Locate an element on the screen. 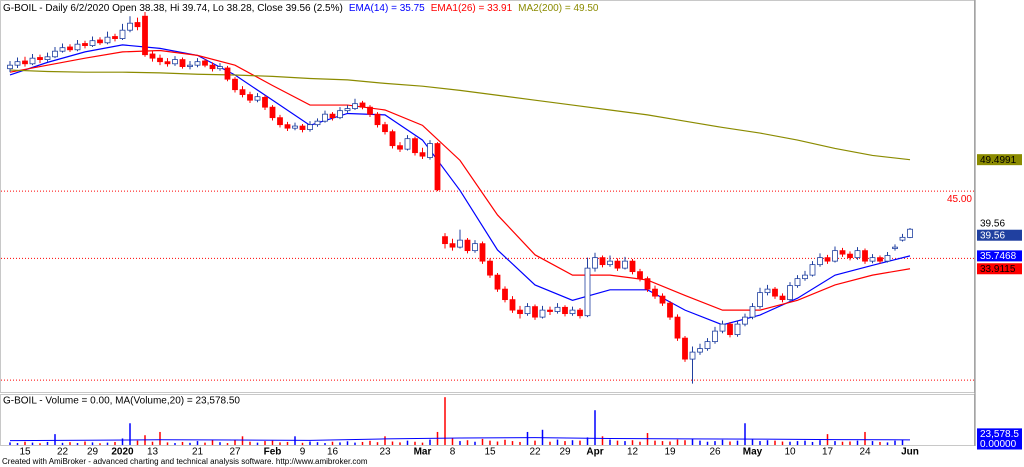  x-tick-label: 10 is located at coordinates (790, 452).